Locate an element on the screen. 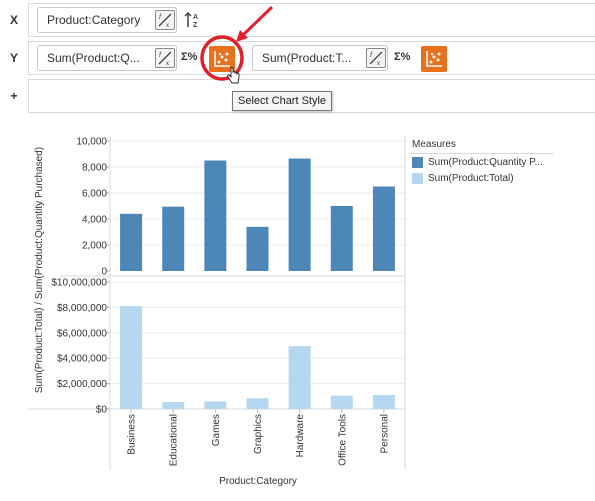 This screenshot has width=595, height=501. highlight-arrow-line is located at coordinates (257, 21).